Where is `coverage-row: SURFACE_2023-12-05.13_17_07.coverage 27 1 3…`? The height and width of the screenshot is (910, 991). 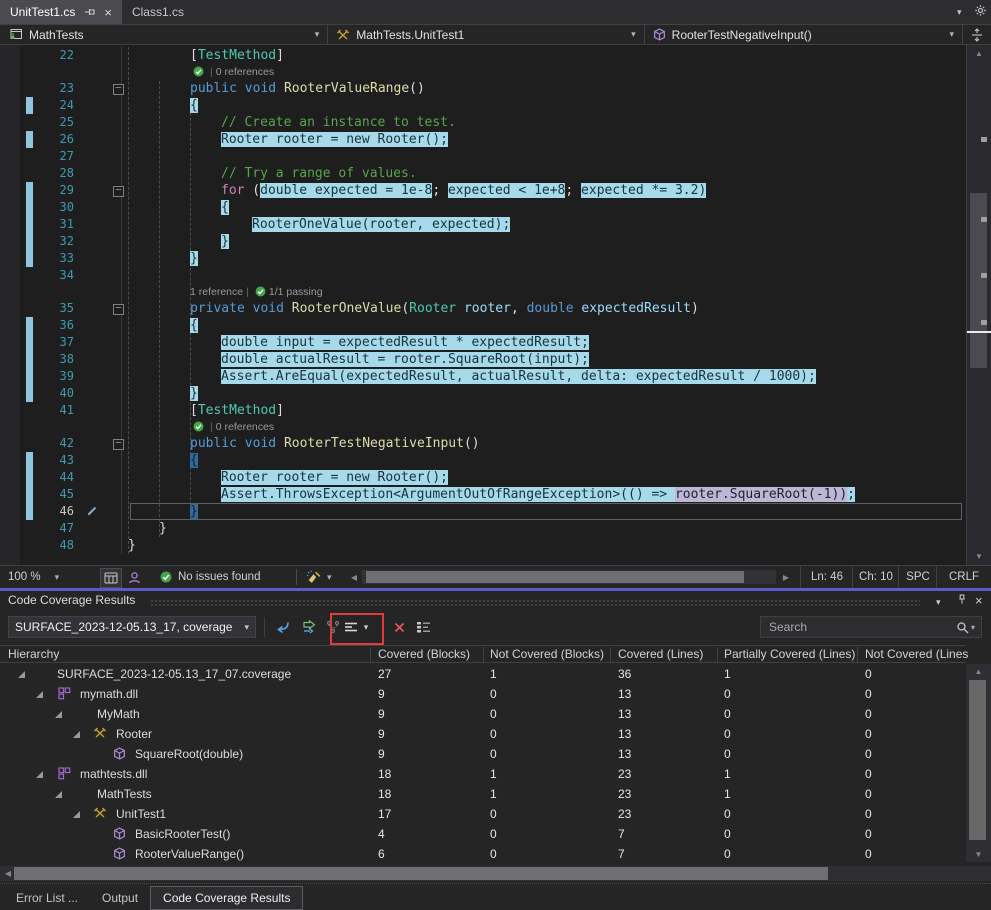
coverage-row: SURFACE_2023-12-05.13_17_07.coverage 27 1 3… is located at coordinates (481, 674).